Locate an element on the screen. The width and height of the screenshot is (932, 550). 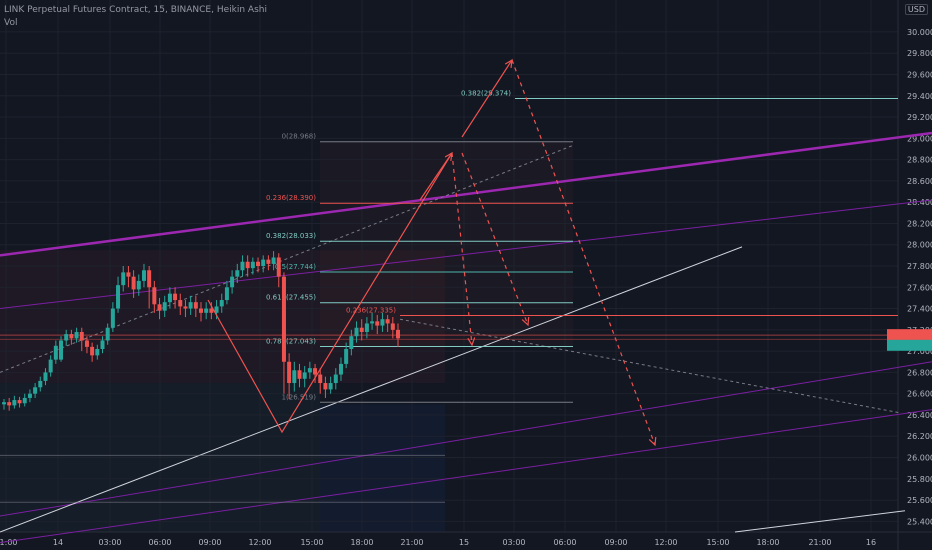
y-tick-label: 29.000 is located at coordinates (919, 138).